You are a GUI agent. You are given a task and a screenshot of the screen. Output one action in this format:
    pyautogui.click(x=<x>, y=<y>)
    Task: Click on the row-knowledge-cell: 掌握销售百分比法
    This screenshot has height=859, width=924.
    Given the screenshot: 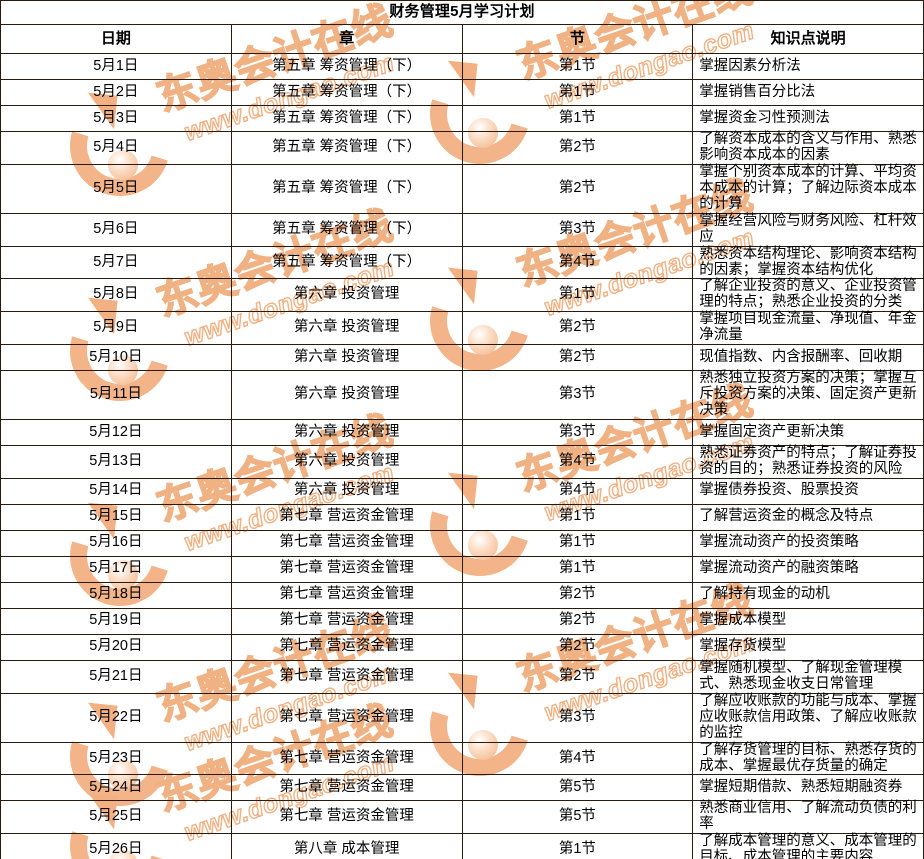 What is the action you would take?
    pyautogui.click(x=808, y=92)
    